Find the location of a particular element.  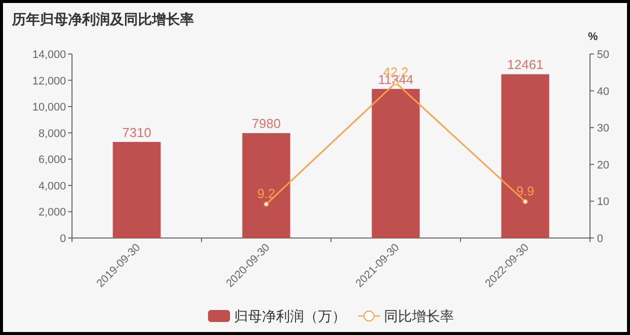

y2-tick-label: 10 is located at coordinates (603, 202).